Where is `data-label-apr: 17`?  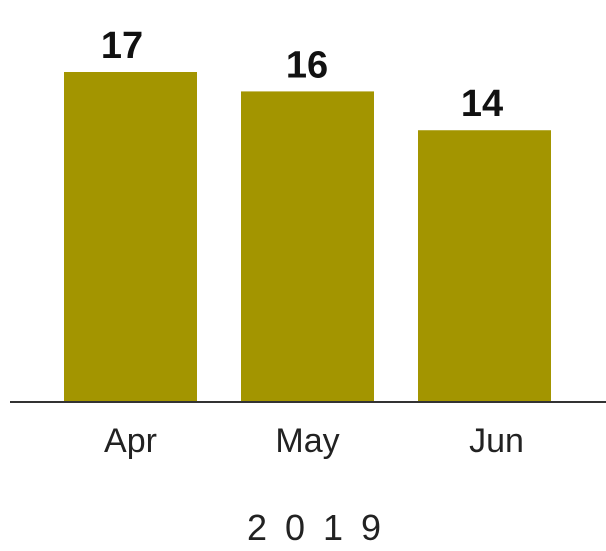
data-label-apr: 17 is located at coordinates (122, 46).